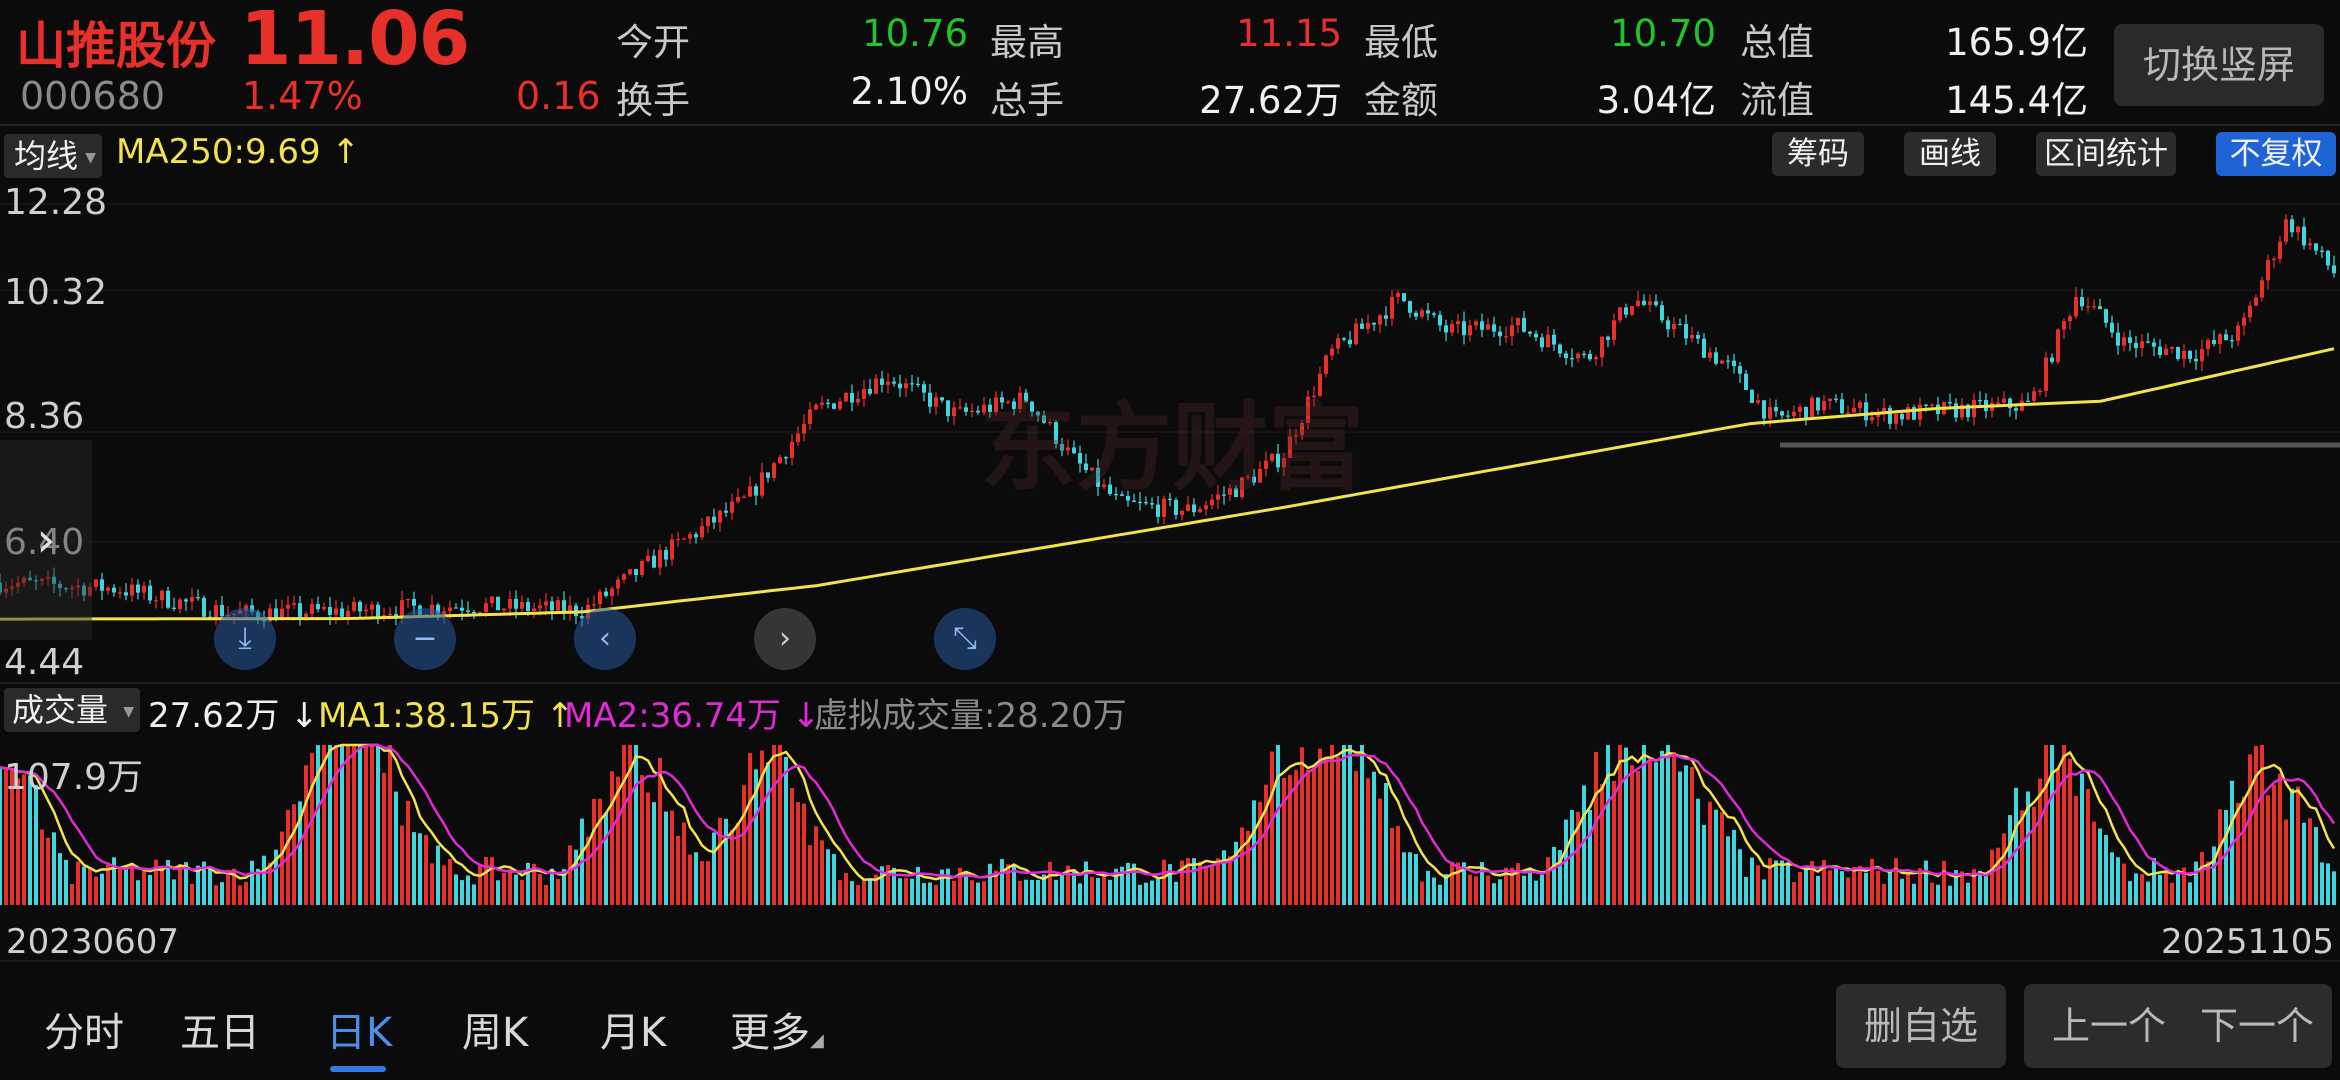 This screenshot has height=1080, width=2340. I want to click on indicator-select: 均线 ▼, so click(53, 156).